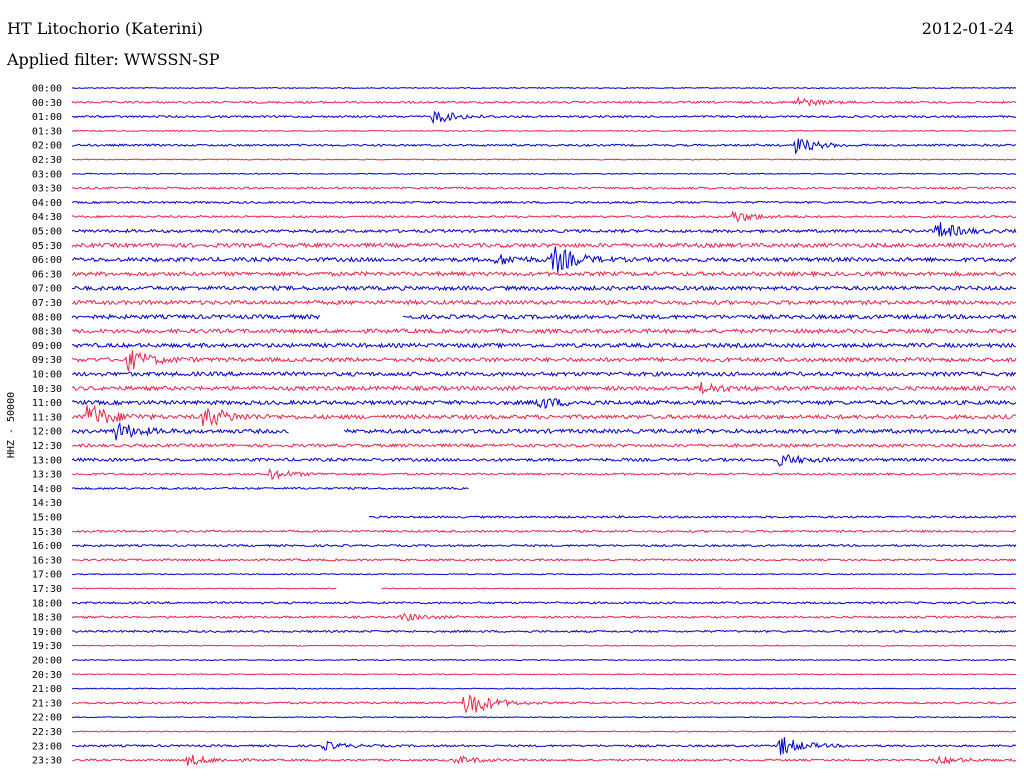  What do you see at coordinates (47, 89) in the screenshot?
I see `row-time-label: 00:00` at bounding box center [47, 89].